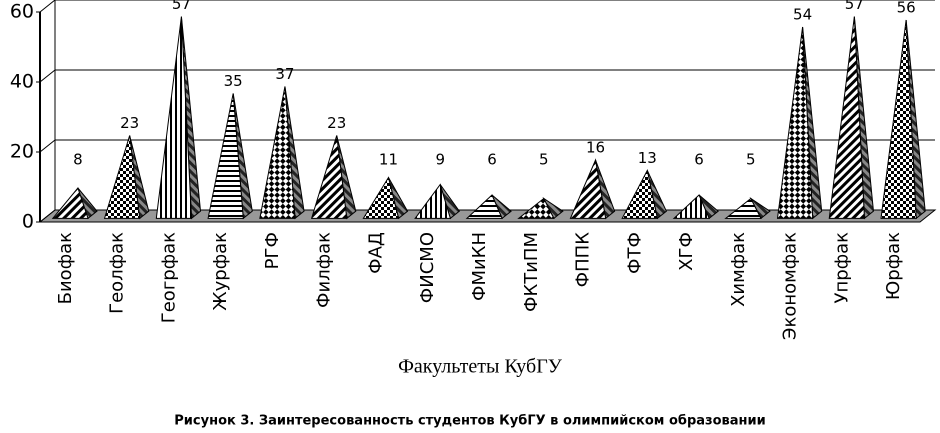 This screenshot has height=433, width=940. I want to click on x-tick-label: ФИСМО, so click(427, 267).